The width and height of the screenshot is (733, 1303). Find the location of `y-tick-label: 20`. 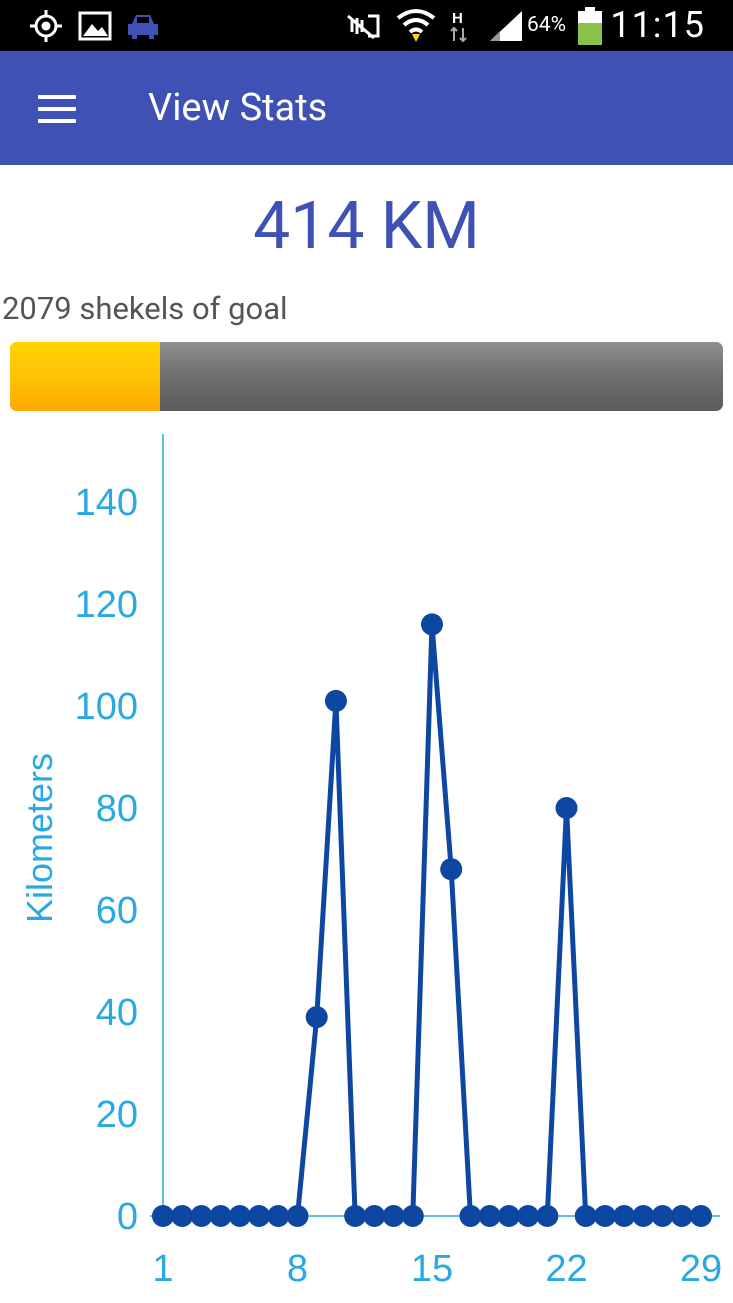

y-tick-label: 20 is located at coordinates (117, 1115).